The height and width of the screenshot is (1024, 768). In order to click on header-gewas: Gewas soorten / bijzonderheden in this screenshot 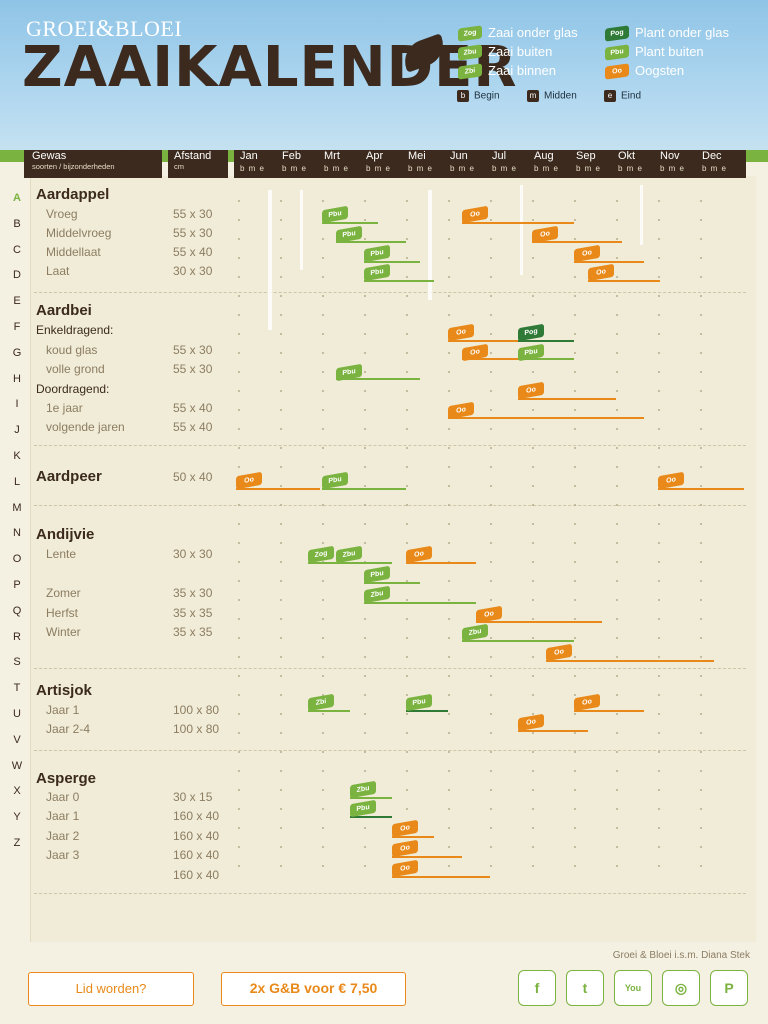, I will do `click(93, 164)`.